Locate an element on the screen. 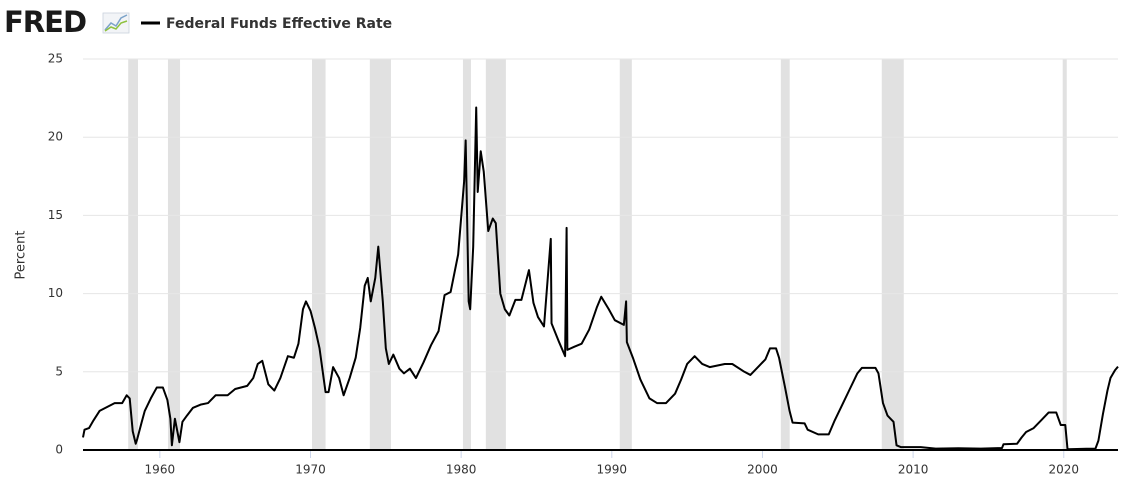  y-tick-label: 20 is located at coordinates (55, 137).